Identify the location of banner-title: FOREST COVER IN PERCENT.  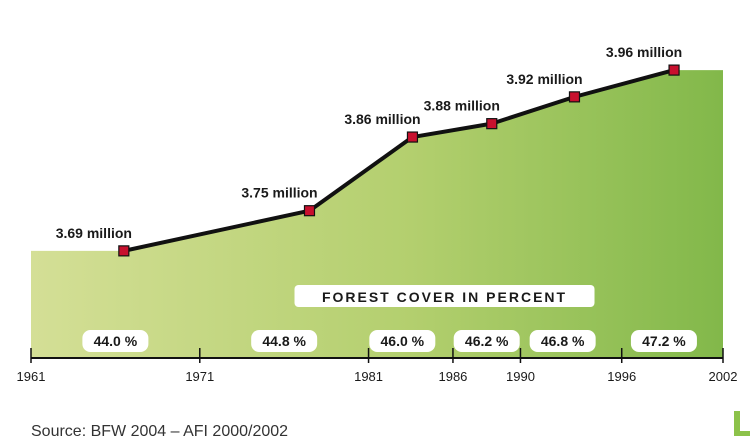
(444, 297).